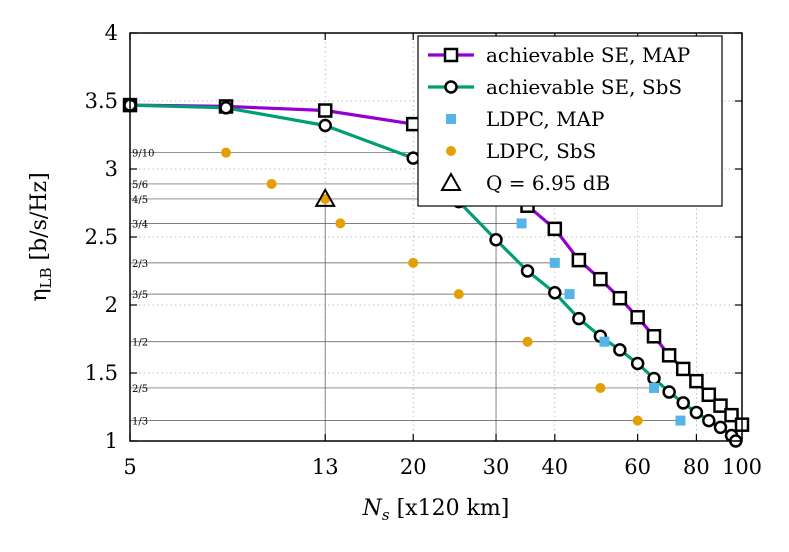 This screenshot has width=789, height=552. I want to click on y-tick-label: 4, so click(111, 33).